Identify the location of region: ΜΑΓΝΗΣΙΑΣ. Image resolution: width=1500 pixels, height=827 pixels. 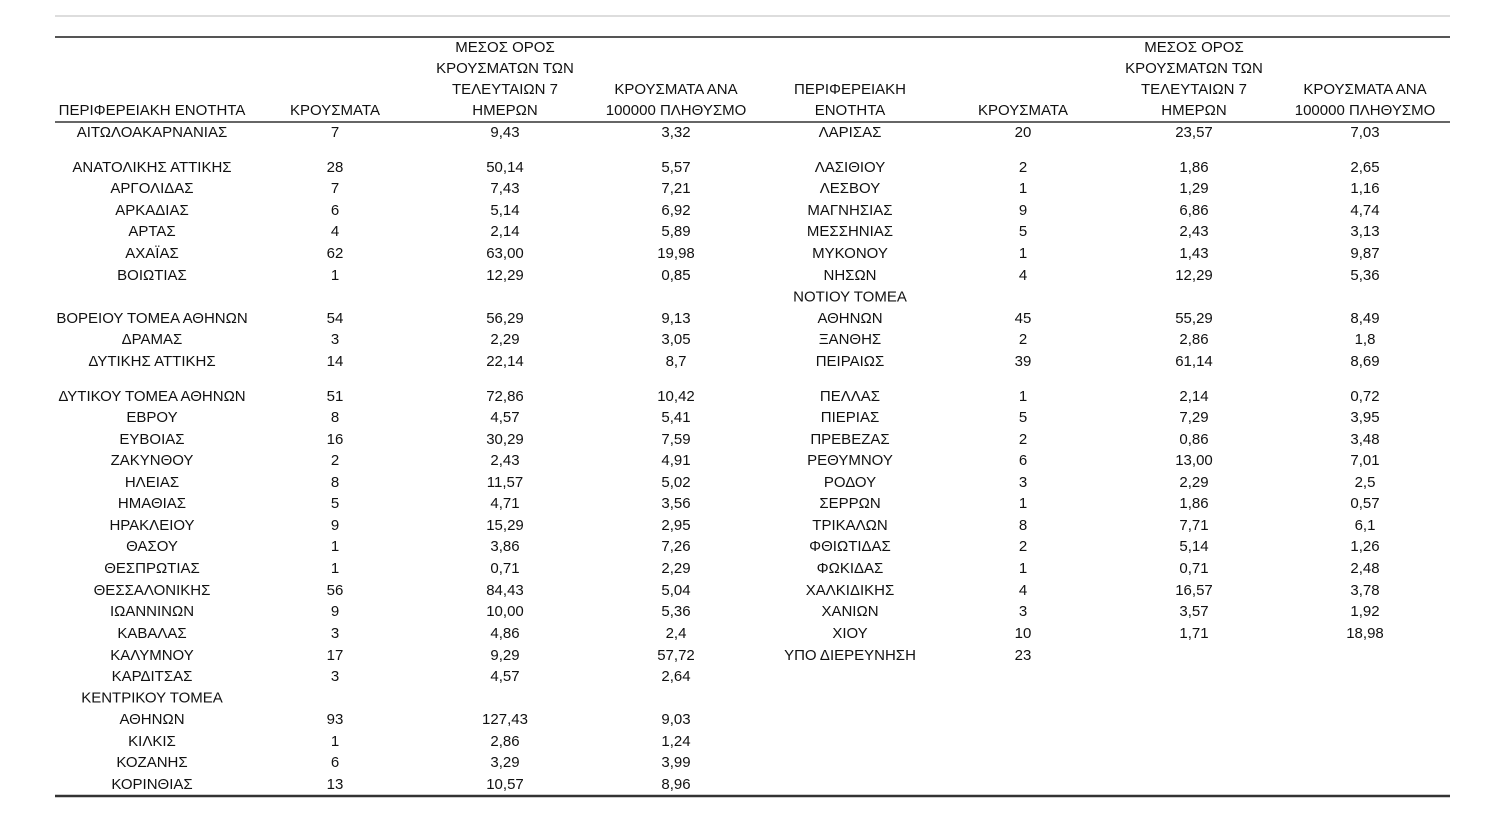
(849, 210).